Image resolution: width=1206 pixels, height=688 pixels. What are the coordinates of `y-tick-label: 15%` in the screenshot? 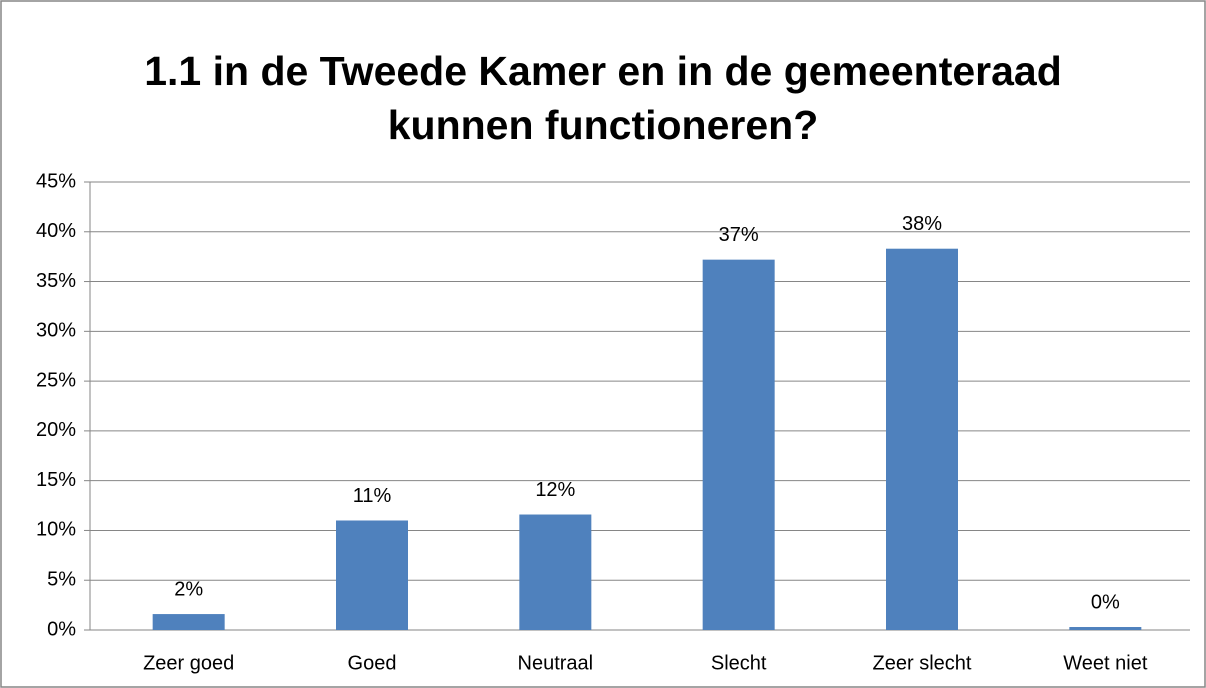 It's located at (56, 480).